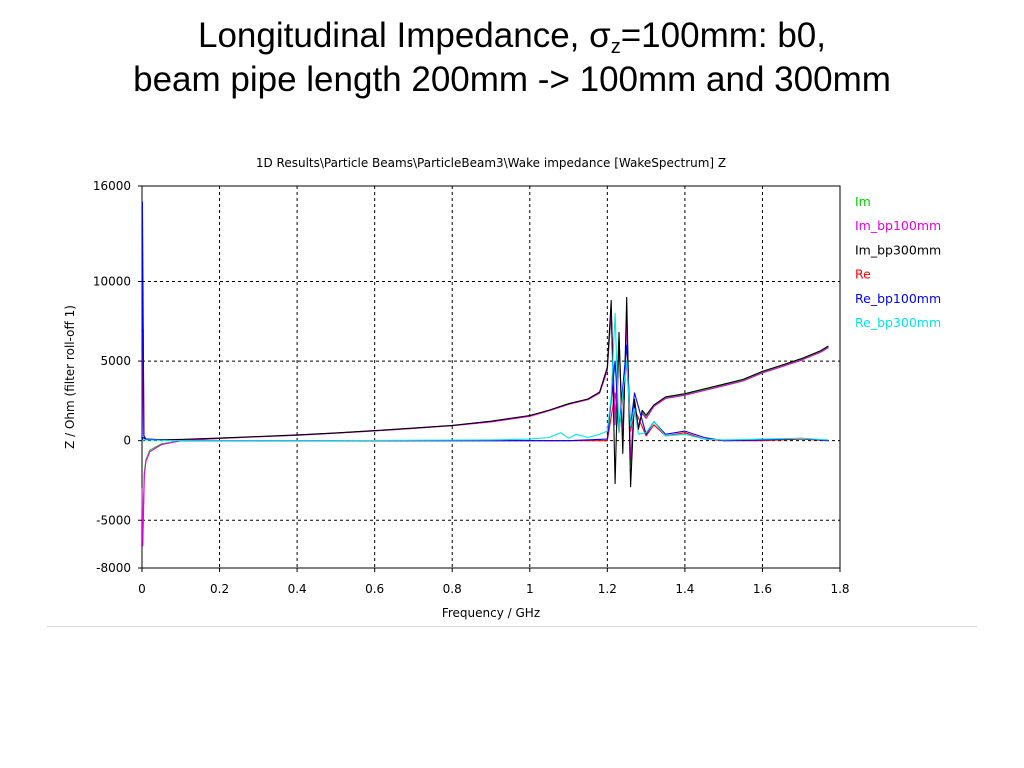  Describe the element at coordinates (723, 35) in the screenshot. I see `title-part-b: =100mm: b0,` at that location.